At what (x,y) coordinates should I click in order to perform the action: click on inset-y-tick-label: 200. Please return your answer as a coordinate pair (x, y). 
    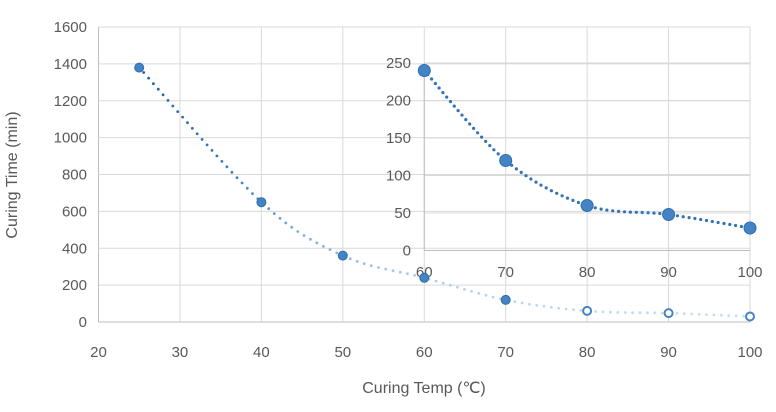
    Looking at the image, I should click on (398, 101).